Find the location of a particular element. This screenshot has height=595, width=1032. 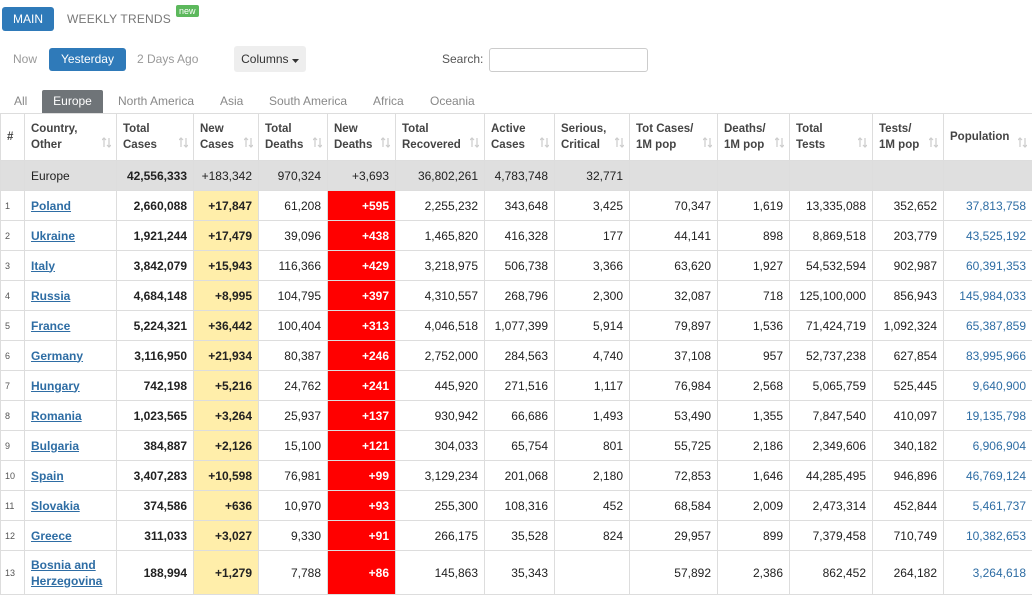

cell-text: 36,802,261 is located at coordinates (448, 176).